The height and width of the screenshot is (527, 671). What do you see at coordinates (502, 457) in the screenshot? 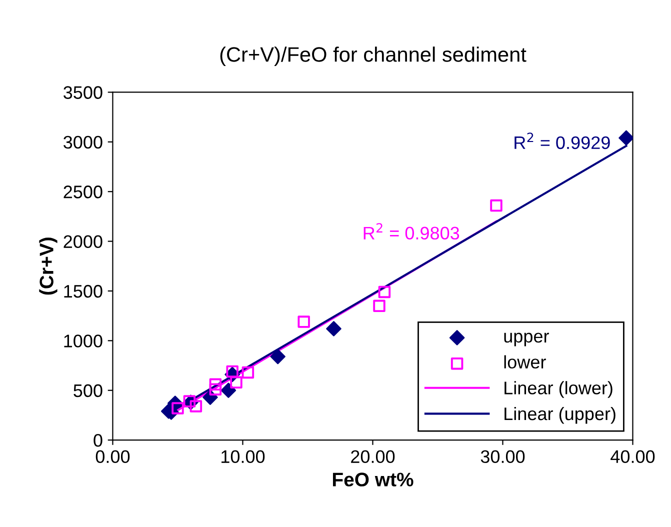
I see `x-tick-label: 30.00` at bounding box center [502, 457].